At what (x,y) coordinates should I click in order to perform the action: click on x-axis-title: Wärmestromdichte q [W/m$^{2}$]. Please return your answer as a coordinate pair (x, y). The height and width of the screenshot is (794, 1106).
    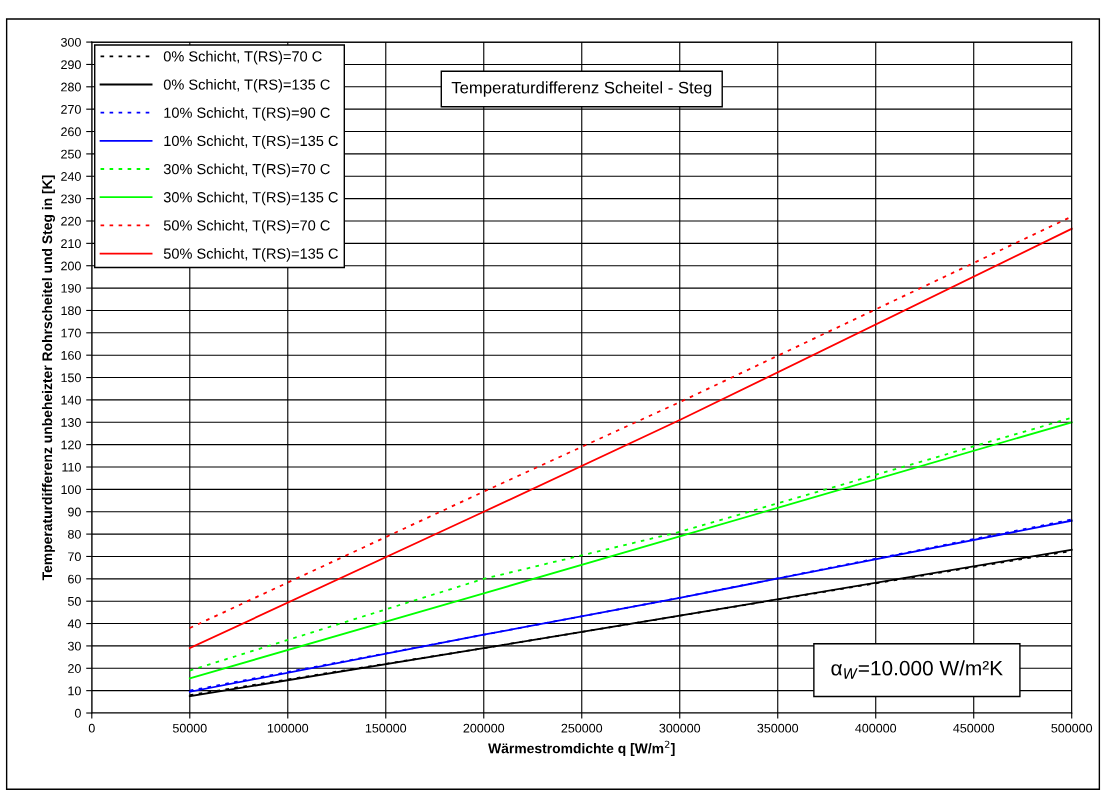
    Looking at the image, I should click on (581, 748).